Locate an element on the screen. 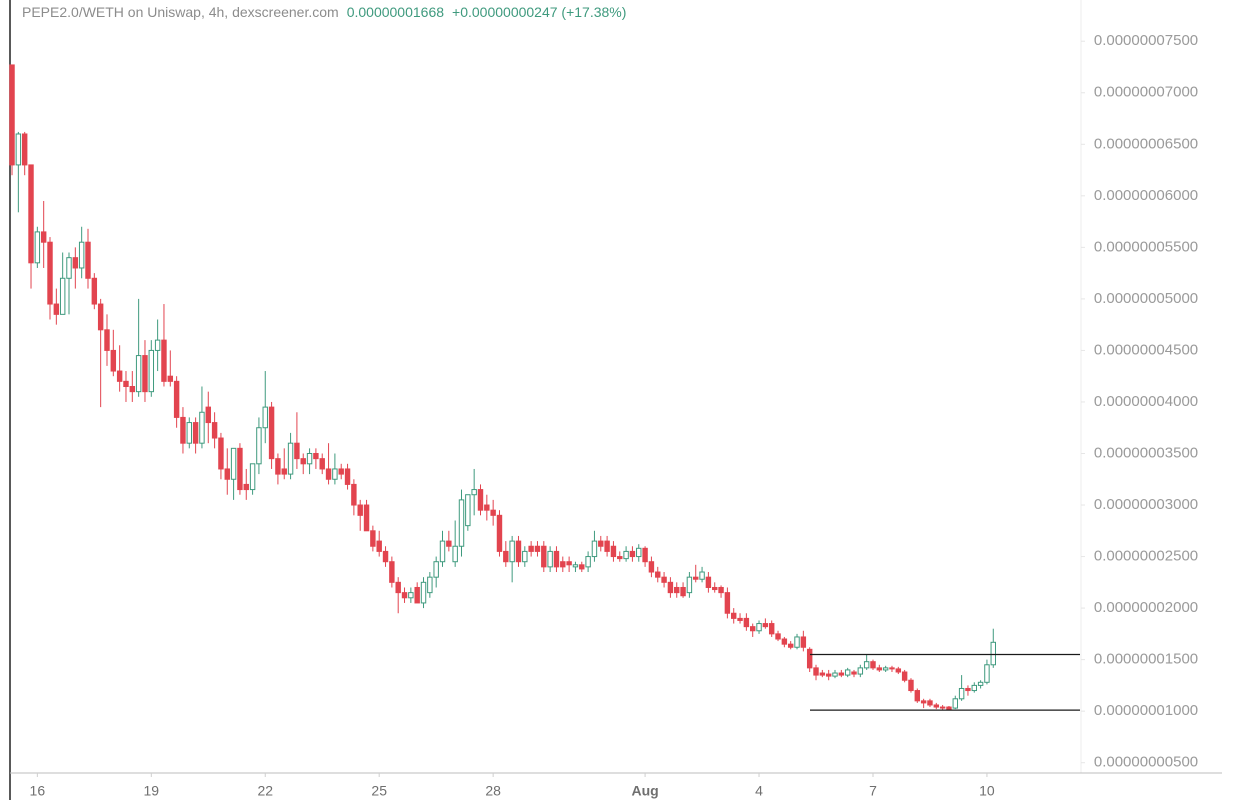 This screenshot has width=1235, height=800. y-tick-label: 0.00000000500 is located at coordinates (1146, 762).